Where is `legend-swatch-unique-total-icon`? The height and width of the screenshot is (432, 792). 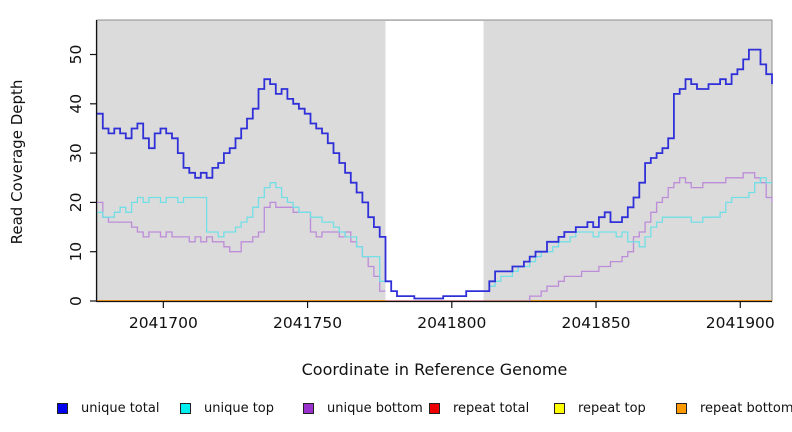
legend-swatch-unique-total-icon is located at coordinates (62, 408).